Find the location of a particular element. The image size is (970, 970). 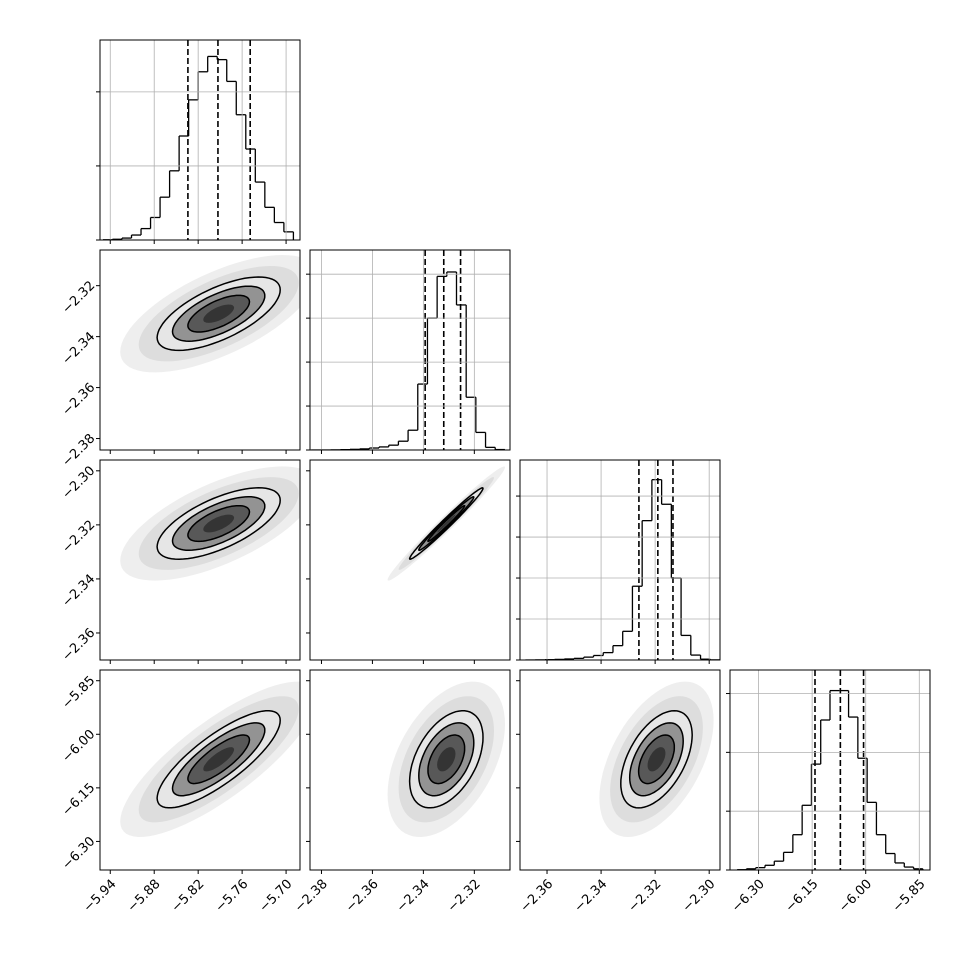

x-tick-label: −5.94 is located at coordinates (100, 896).